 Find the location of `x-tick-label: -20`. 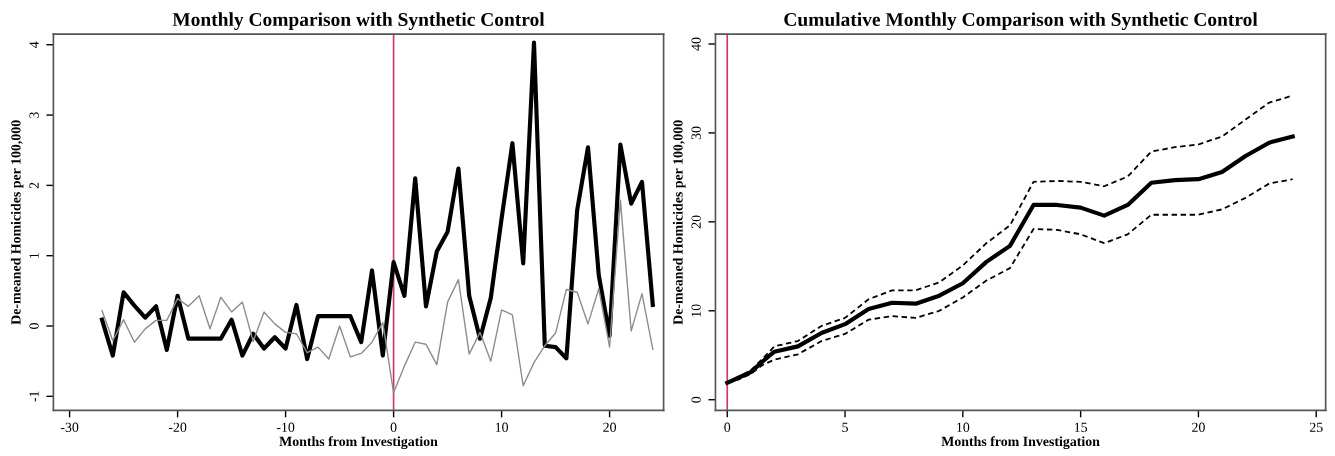

x-tick-label: -20 is located at coordinates (177, 427).